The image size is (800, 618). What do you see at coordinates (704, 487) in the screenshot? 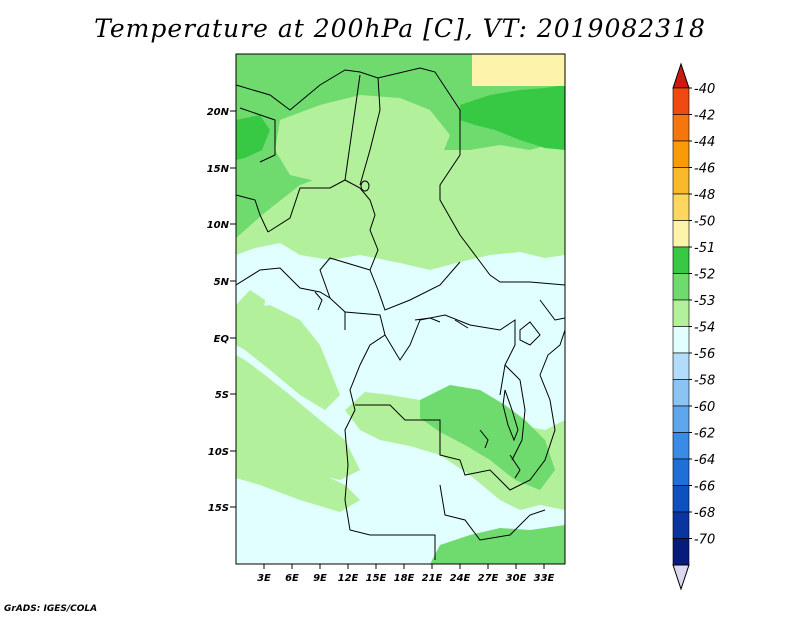
I see `colorbar-label: -66` at bounding box center [704, 487].